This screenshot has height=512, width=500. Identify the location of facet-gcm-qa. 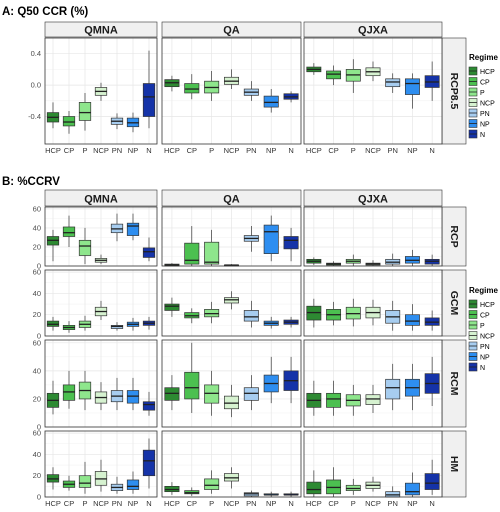
(231, 303).